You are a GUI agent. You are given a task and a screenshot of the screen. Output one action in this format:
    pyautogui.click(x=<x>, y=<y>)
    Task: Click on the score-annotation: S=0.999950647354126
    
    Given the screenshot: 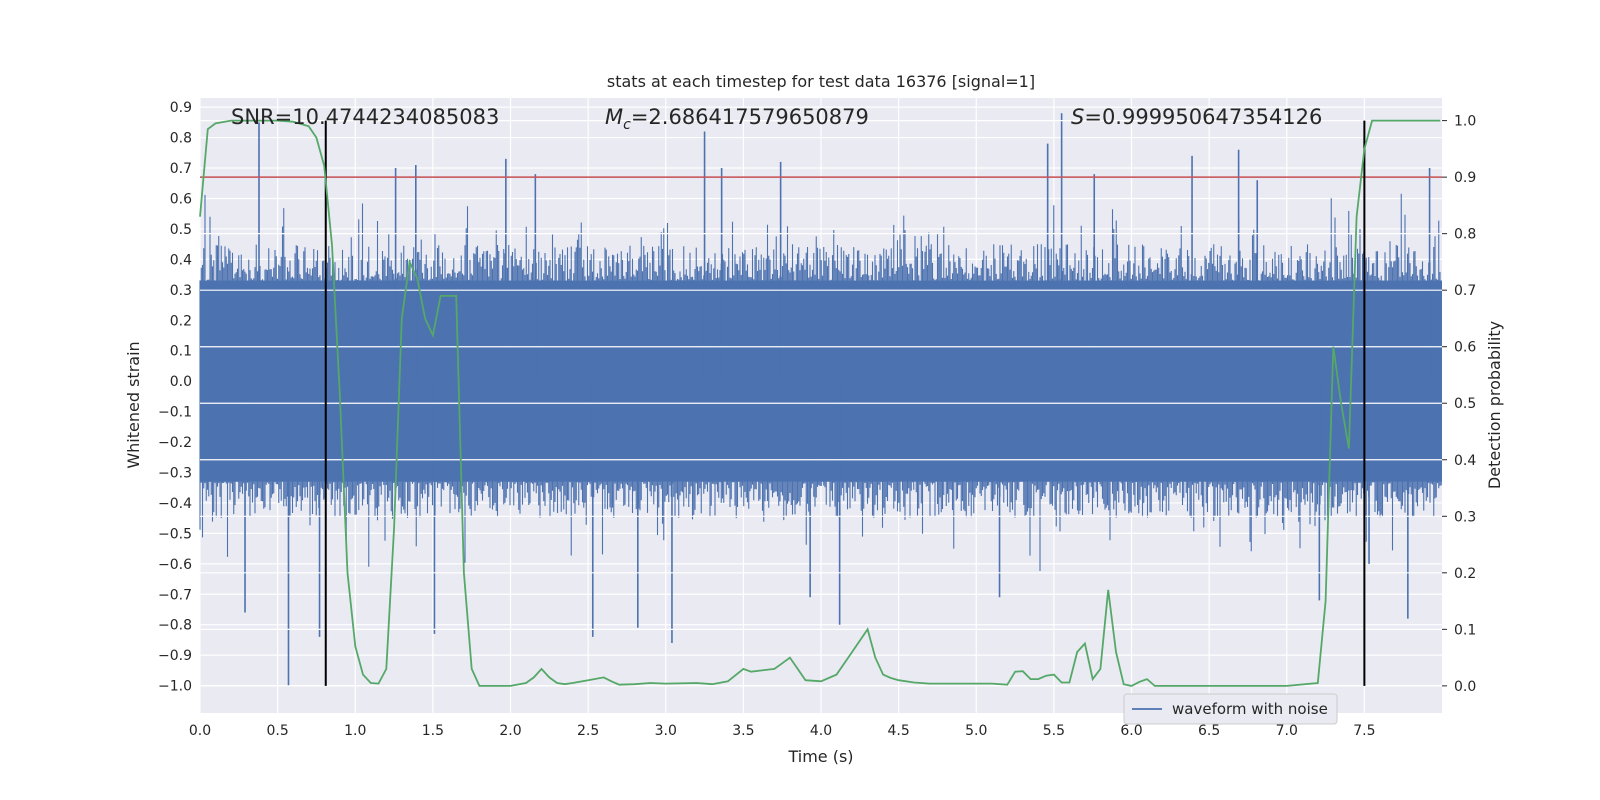 What is the action you would take?
    pyautogui.click(x=1196, y=117)
    